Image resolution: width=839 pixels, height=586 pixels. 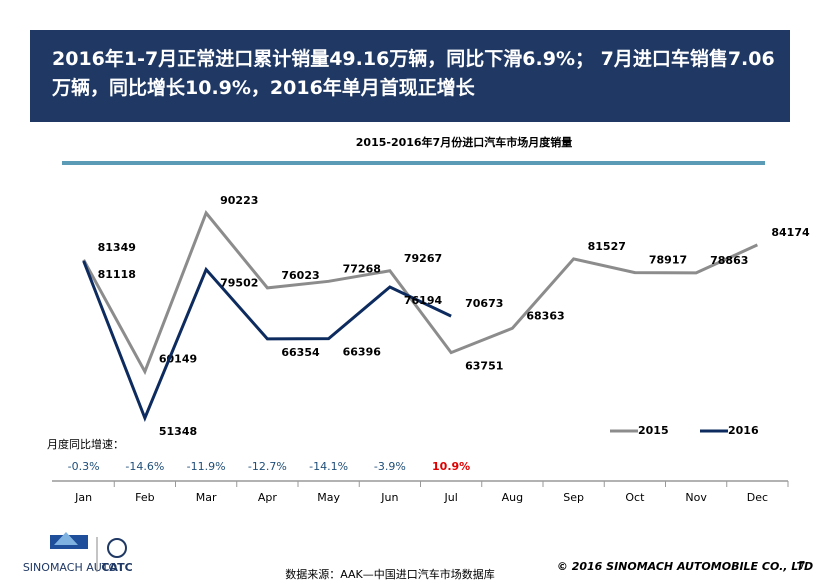 What do you see at coordinates (390, 466) in the screenshot?
I see `yoy-value: -3.9%` at bounding box center [390, 466].